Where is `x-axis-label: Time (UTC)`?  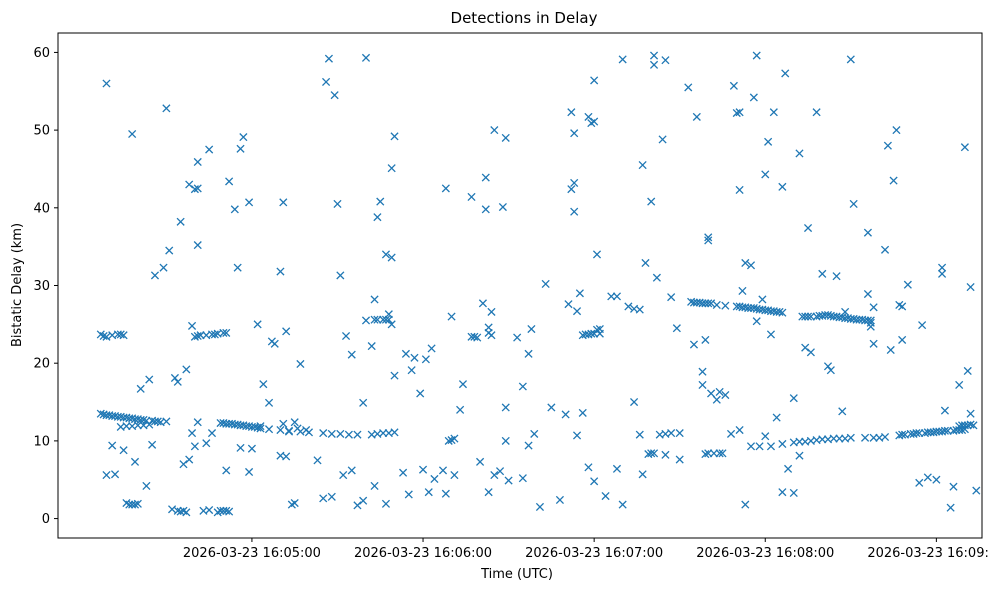 x-axis-label: Time (UTC) is located at coordinates (516, 574).